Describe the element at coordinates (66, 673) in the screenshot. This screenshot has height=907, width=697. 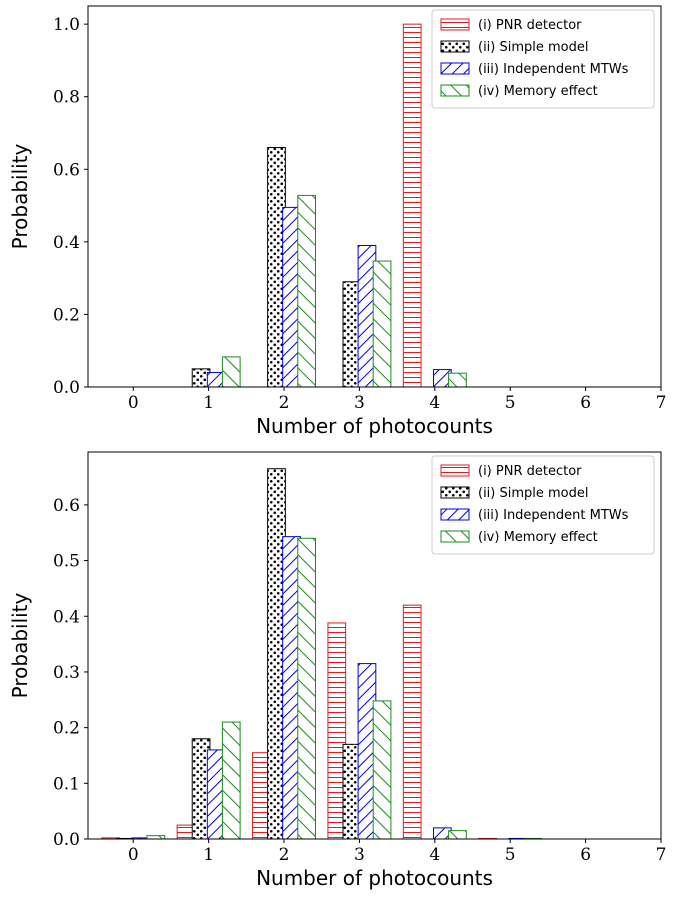
I see `y-tick-label: 0.3` at that location.